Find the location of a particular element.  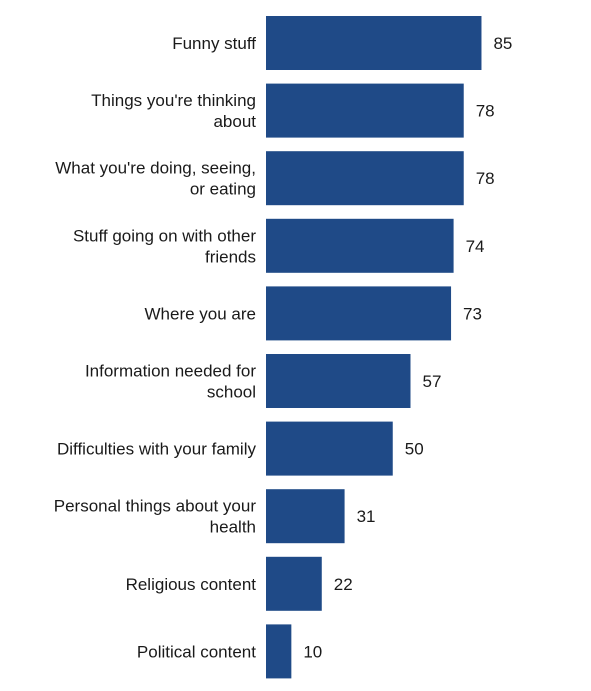

value-label: 22 is located at coordinates (343, 584).